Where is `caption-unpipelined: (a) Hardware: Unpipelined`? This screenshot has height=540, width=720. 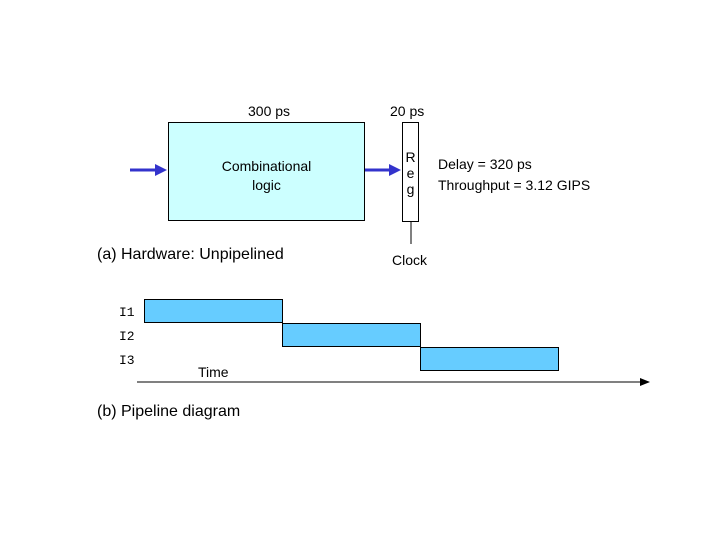
caption-unpipelined: (a) Hardware: Unpipelined is located at coordinates (190, 254).